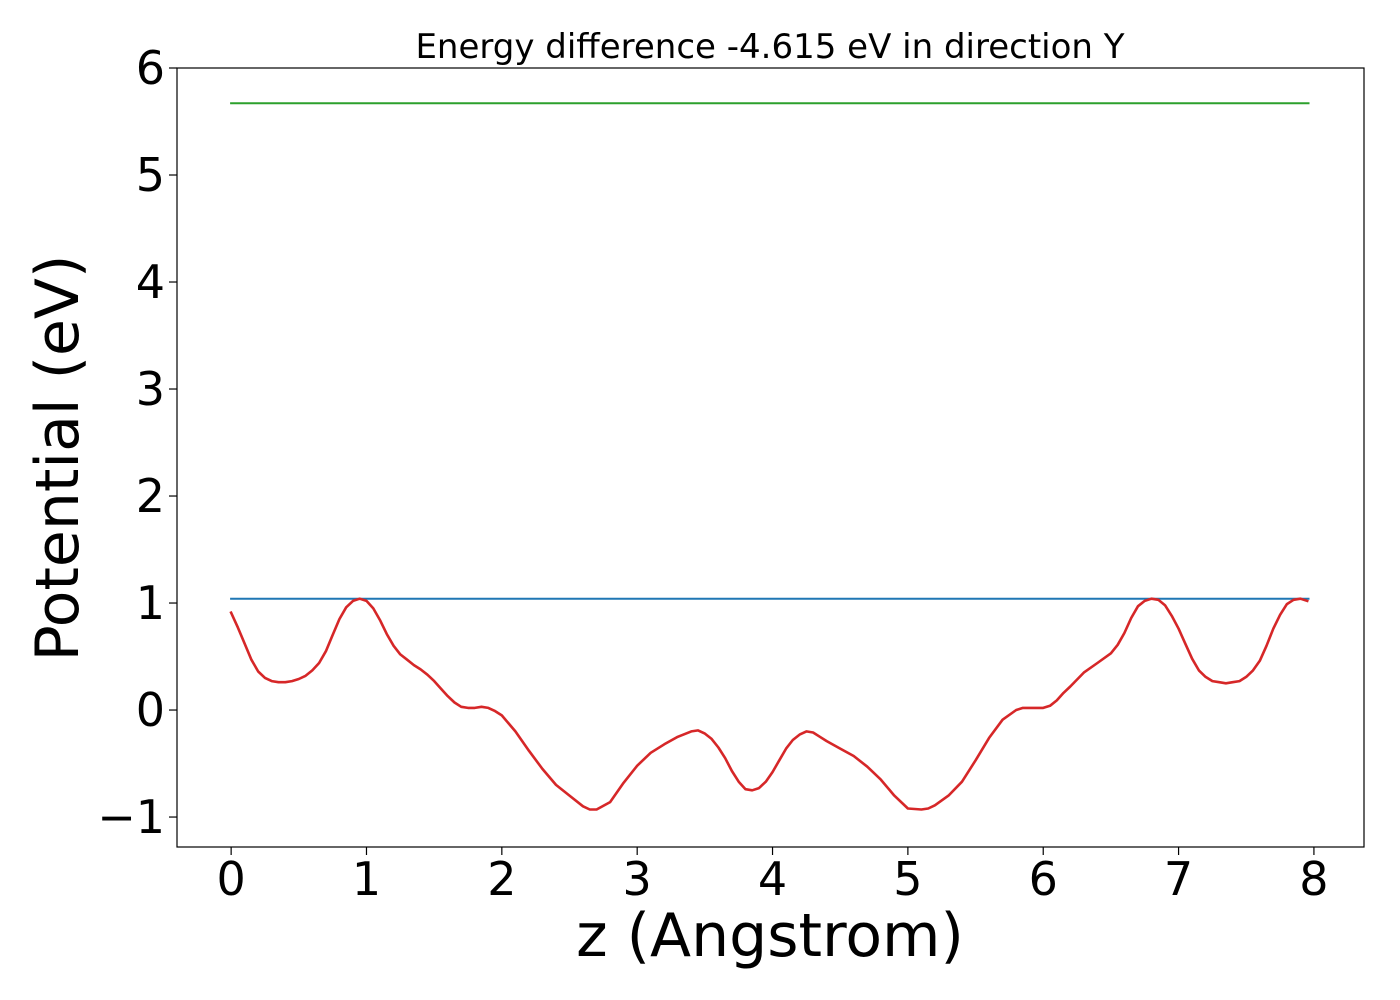 The height and width of the screenshot is (1000, 1400). Describe the element at coordinates (907, 879) in the screenshot. I see `x-tick-label: 5` at that location.